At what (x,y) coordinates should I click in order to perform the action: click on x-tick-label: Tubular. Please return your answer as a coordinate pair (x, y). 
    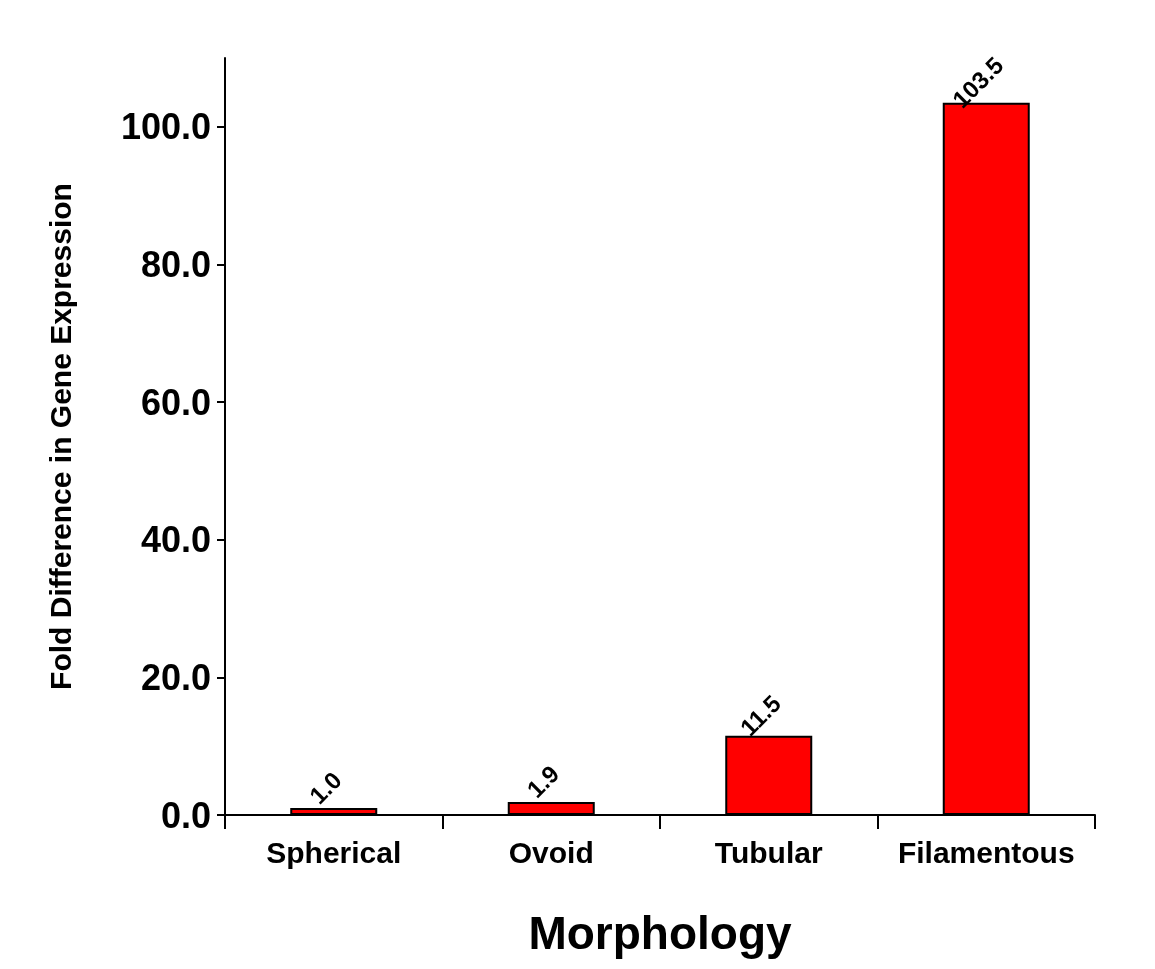
    Looking at the image, I should click on (768, 852).